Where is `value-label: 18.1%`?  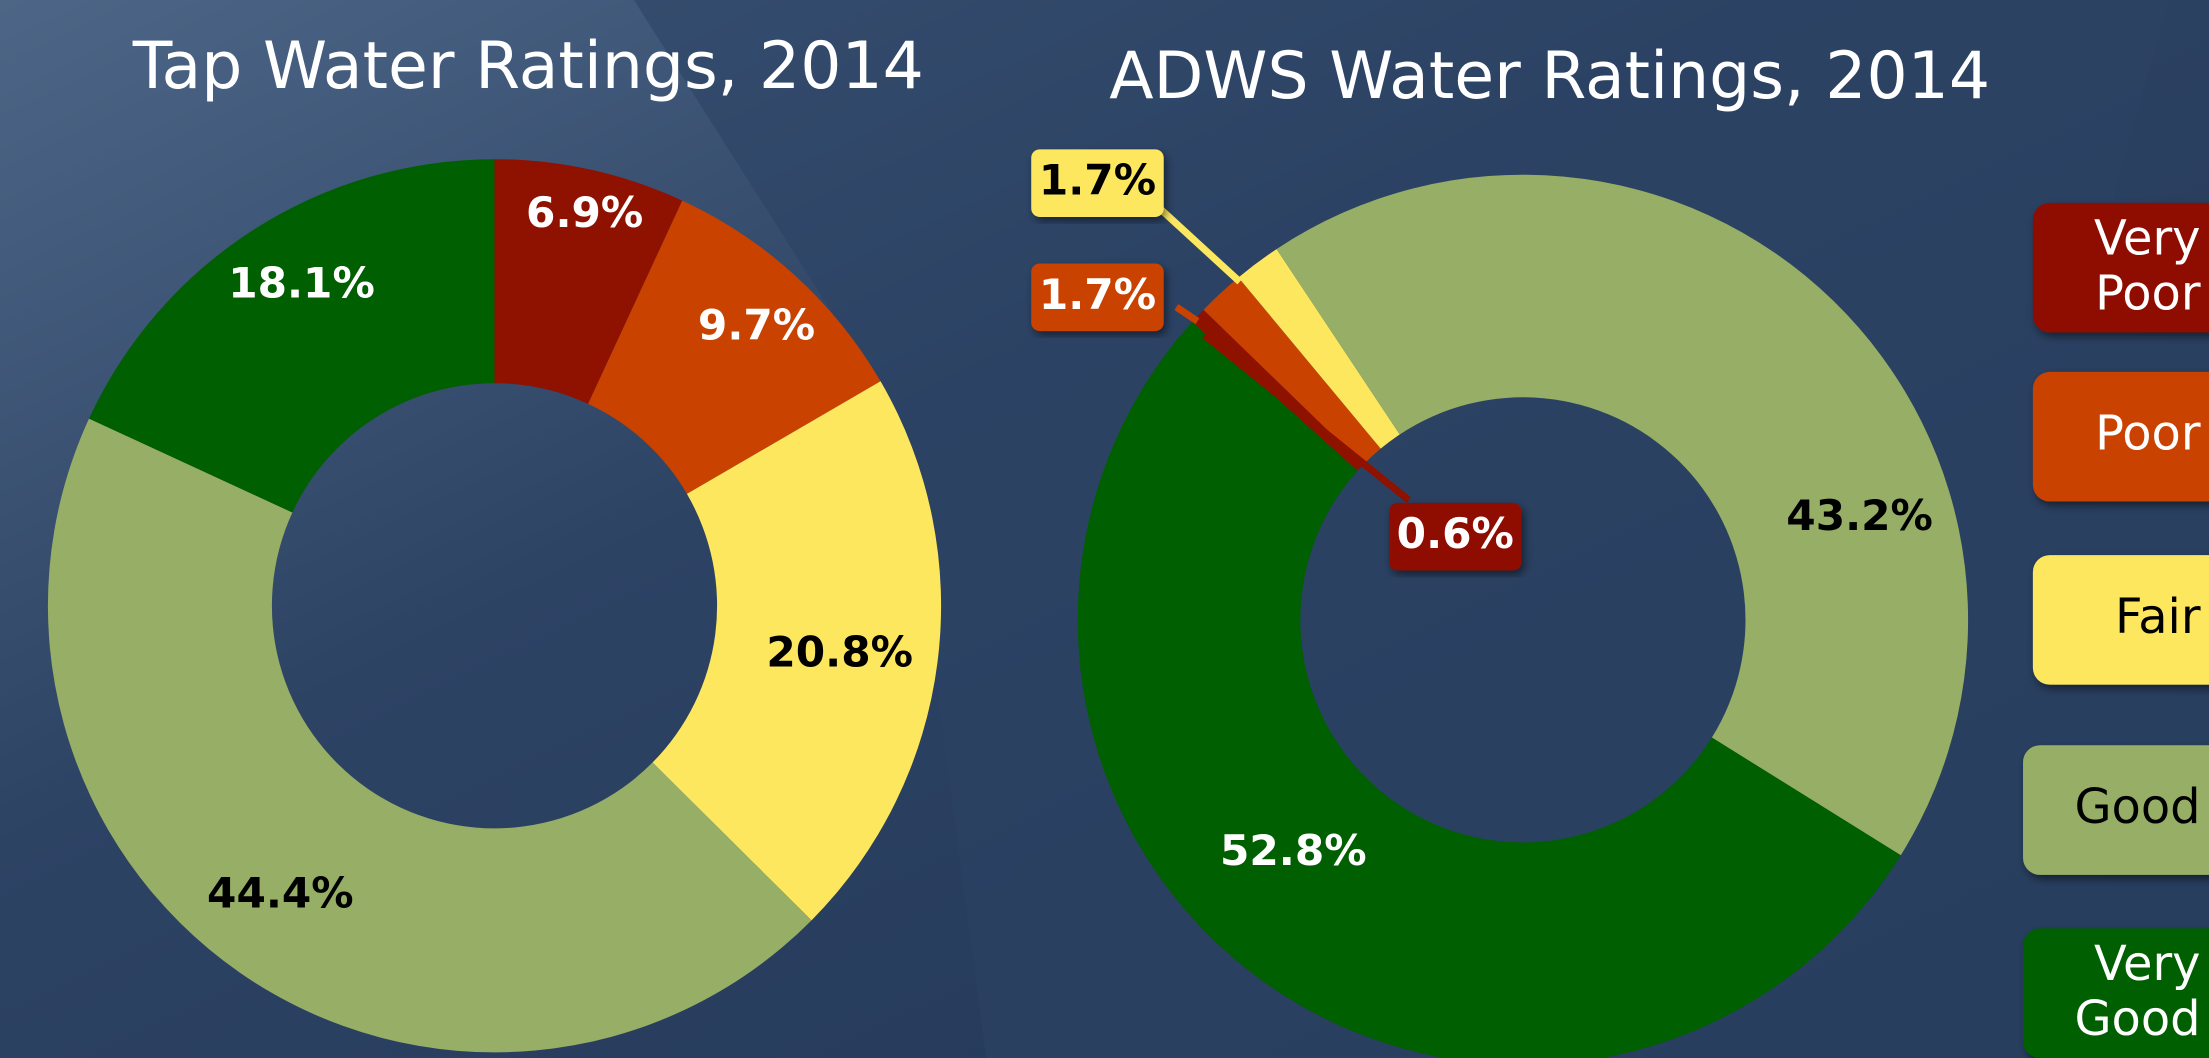 value-label: 18.1% is located at coordinates (301, 282).